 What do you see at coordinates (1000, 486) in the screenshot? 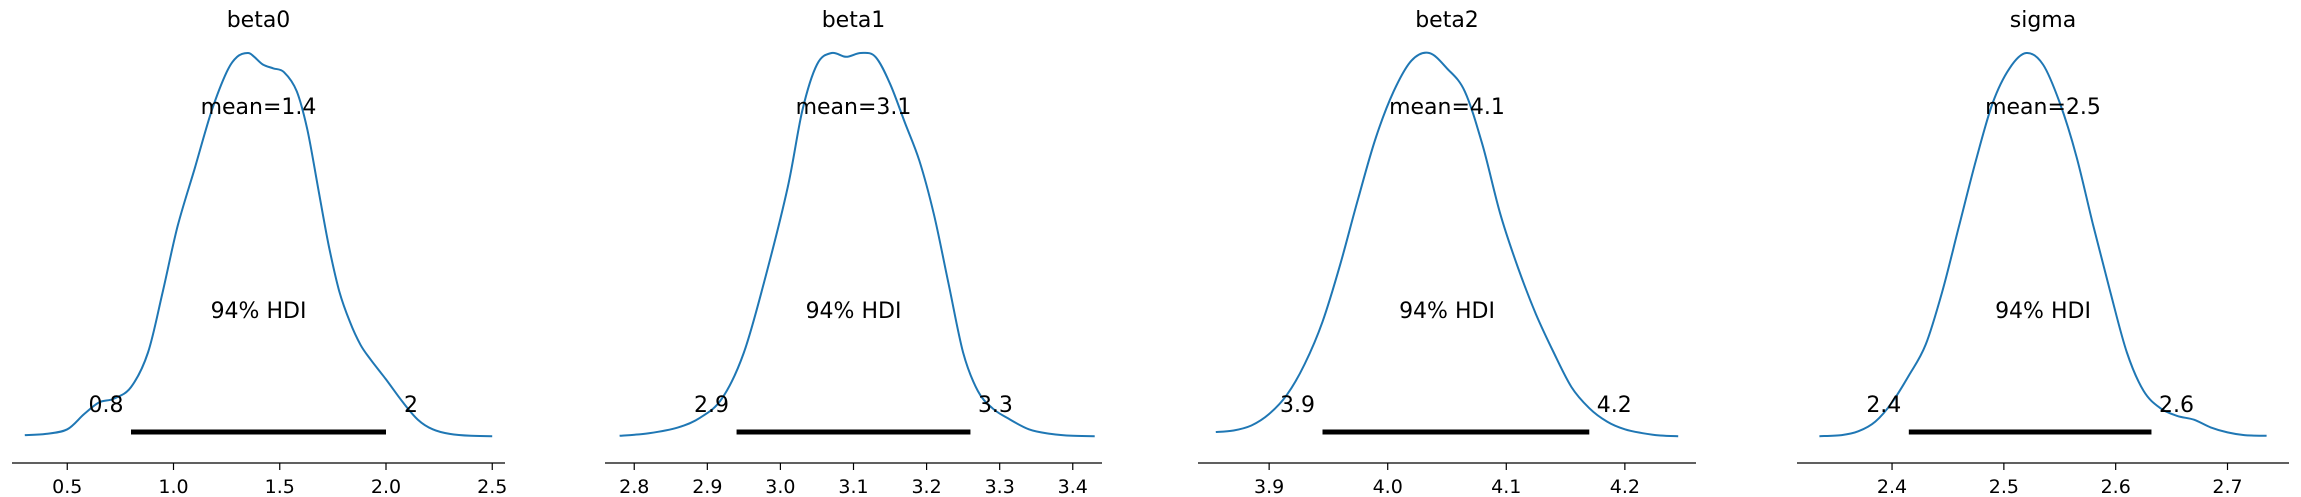
I see `x-tick-label: 3.3` at bounding box center [1000, 486].